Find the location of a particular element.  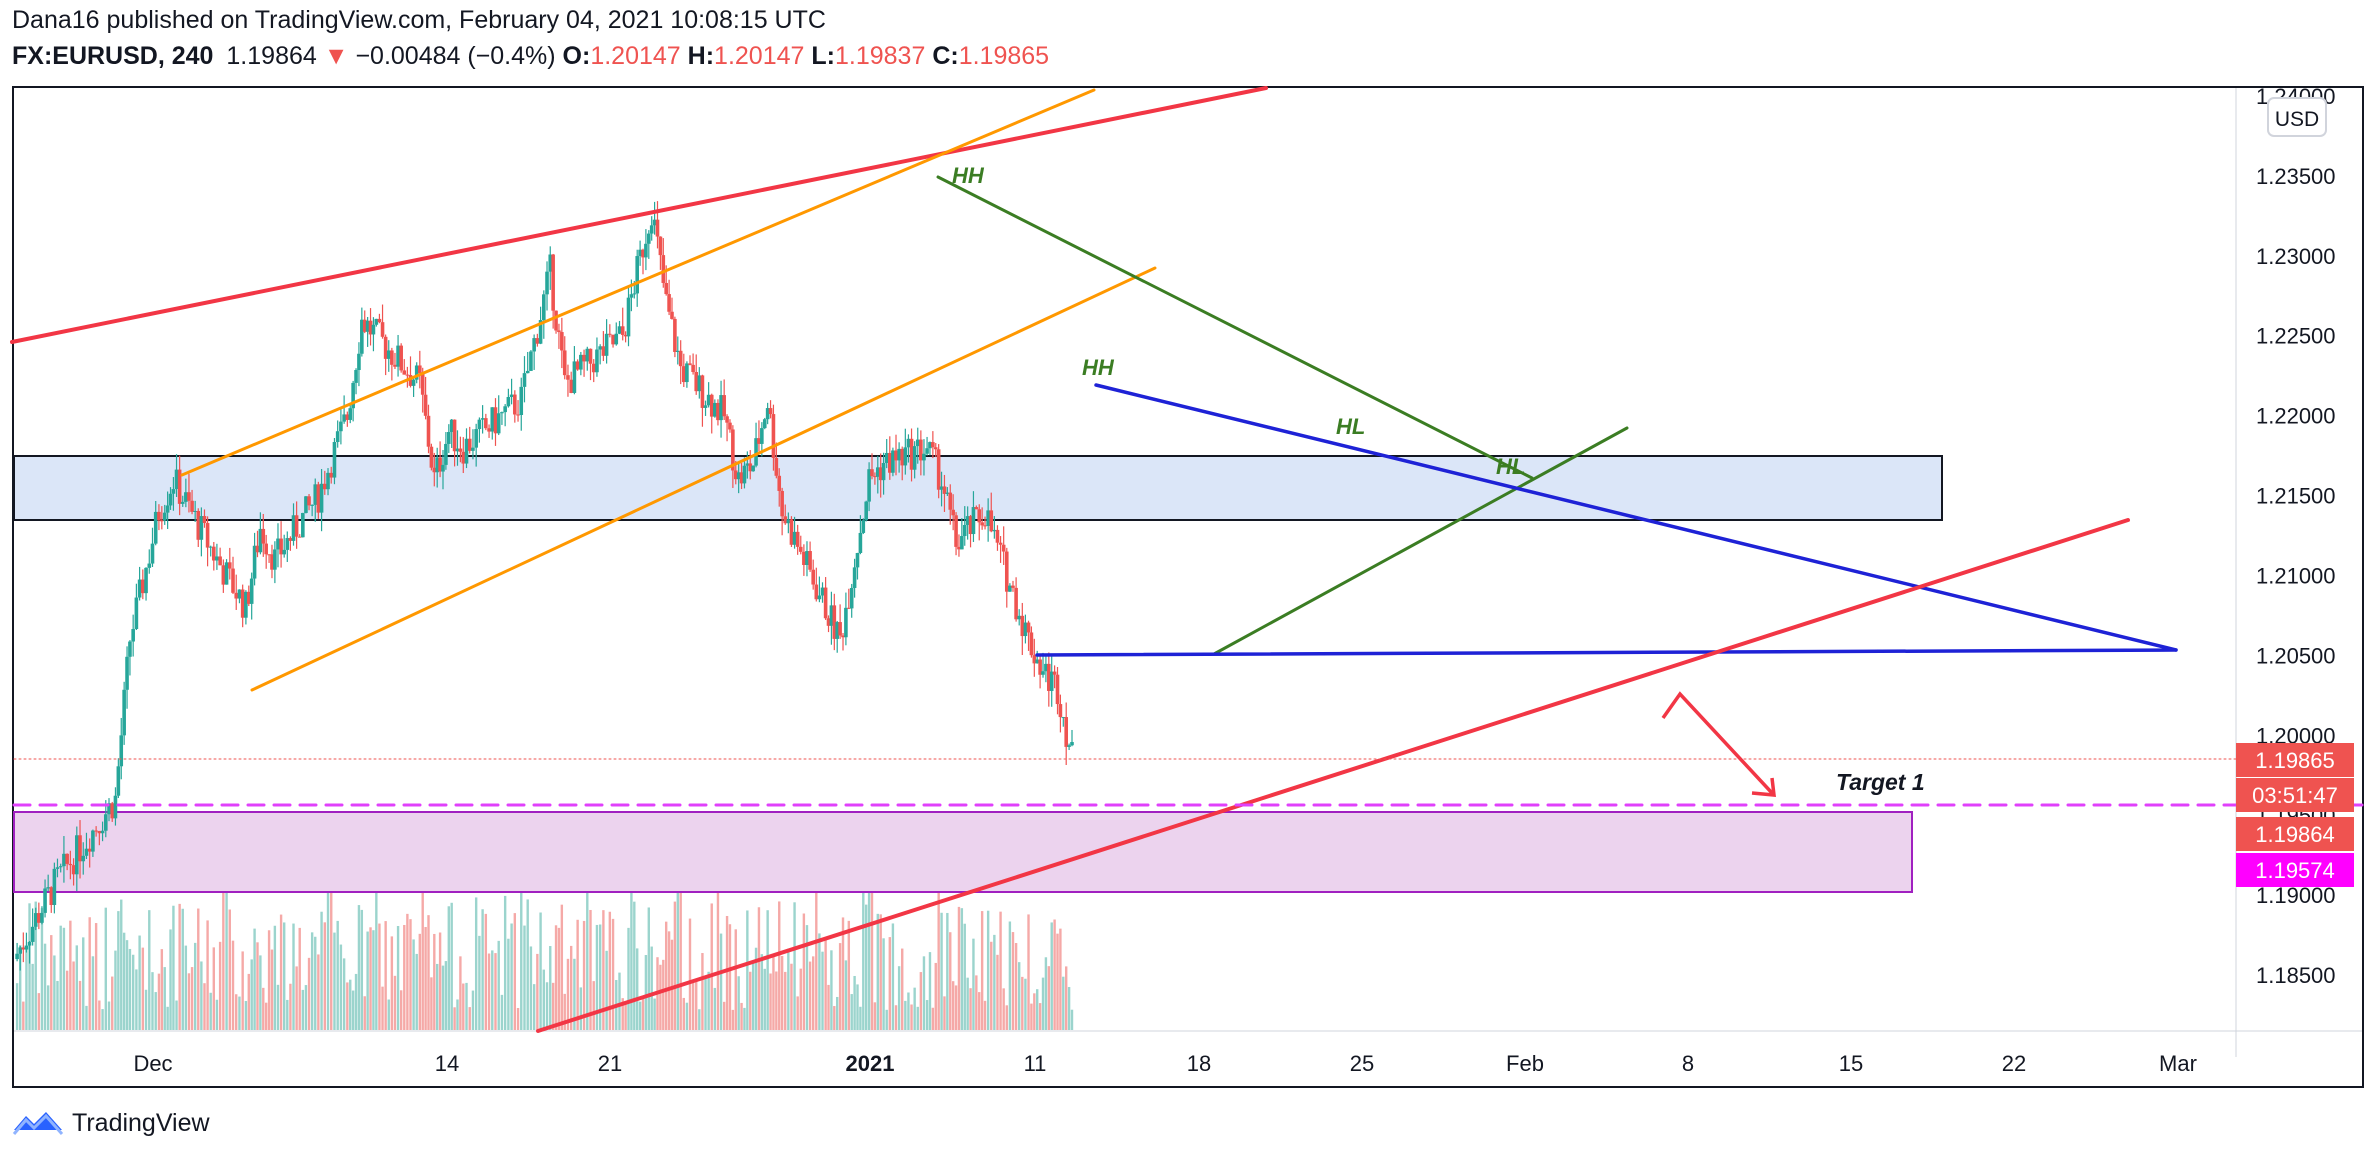

forecast-arrow is located at coordinates (1717, 743).